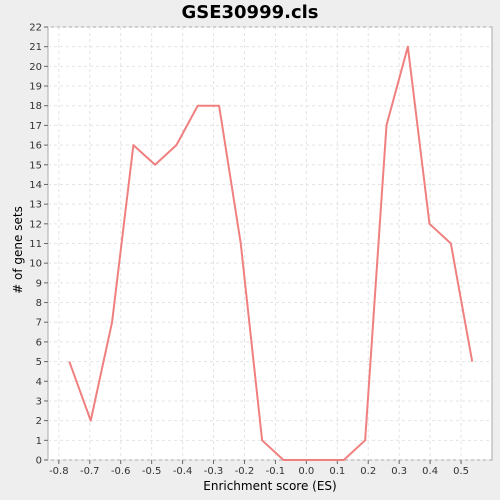 This screenshot has height=500, width=500. I want to click on y-tick-label: 12, so click(35, 224).